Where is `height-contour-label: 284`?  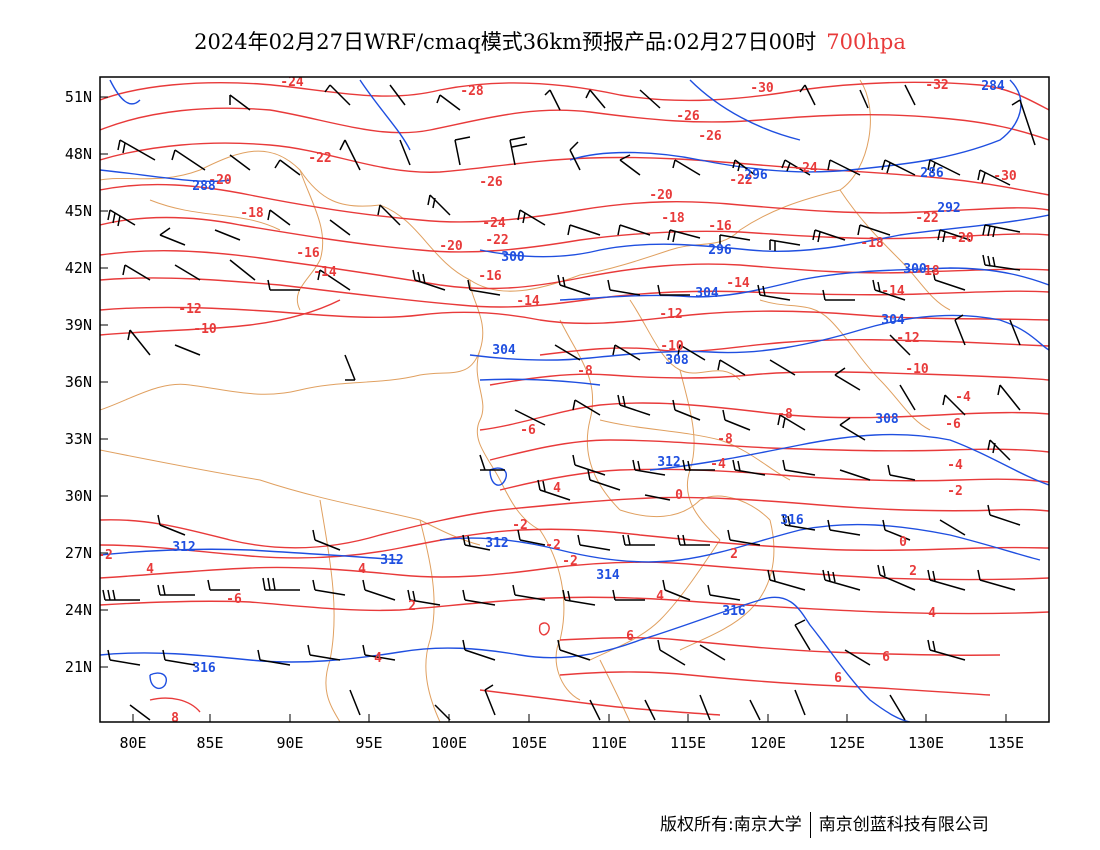
height-contour-label: 284 is located at coordinates (993, 86).